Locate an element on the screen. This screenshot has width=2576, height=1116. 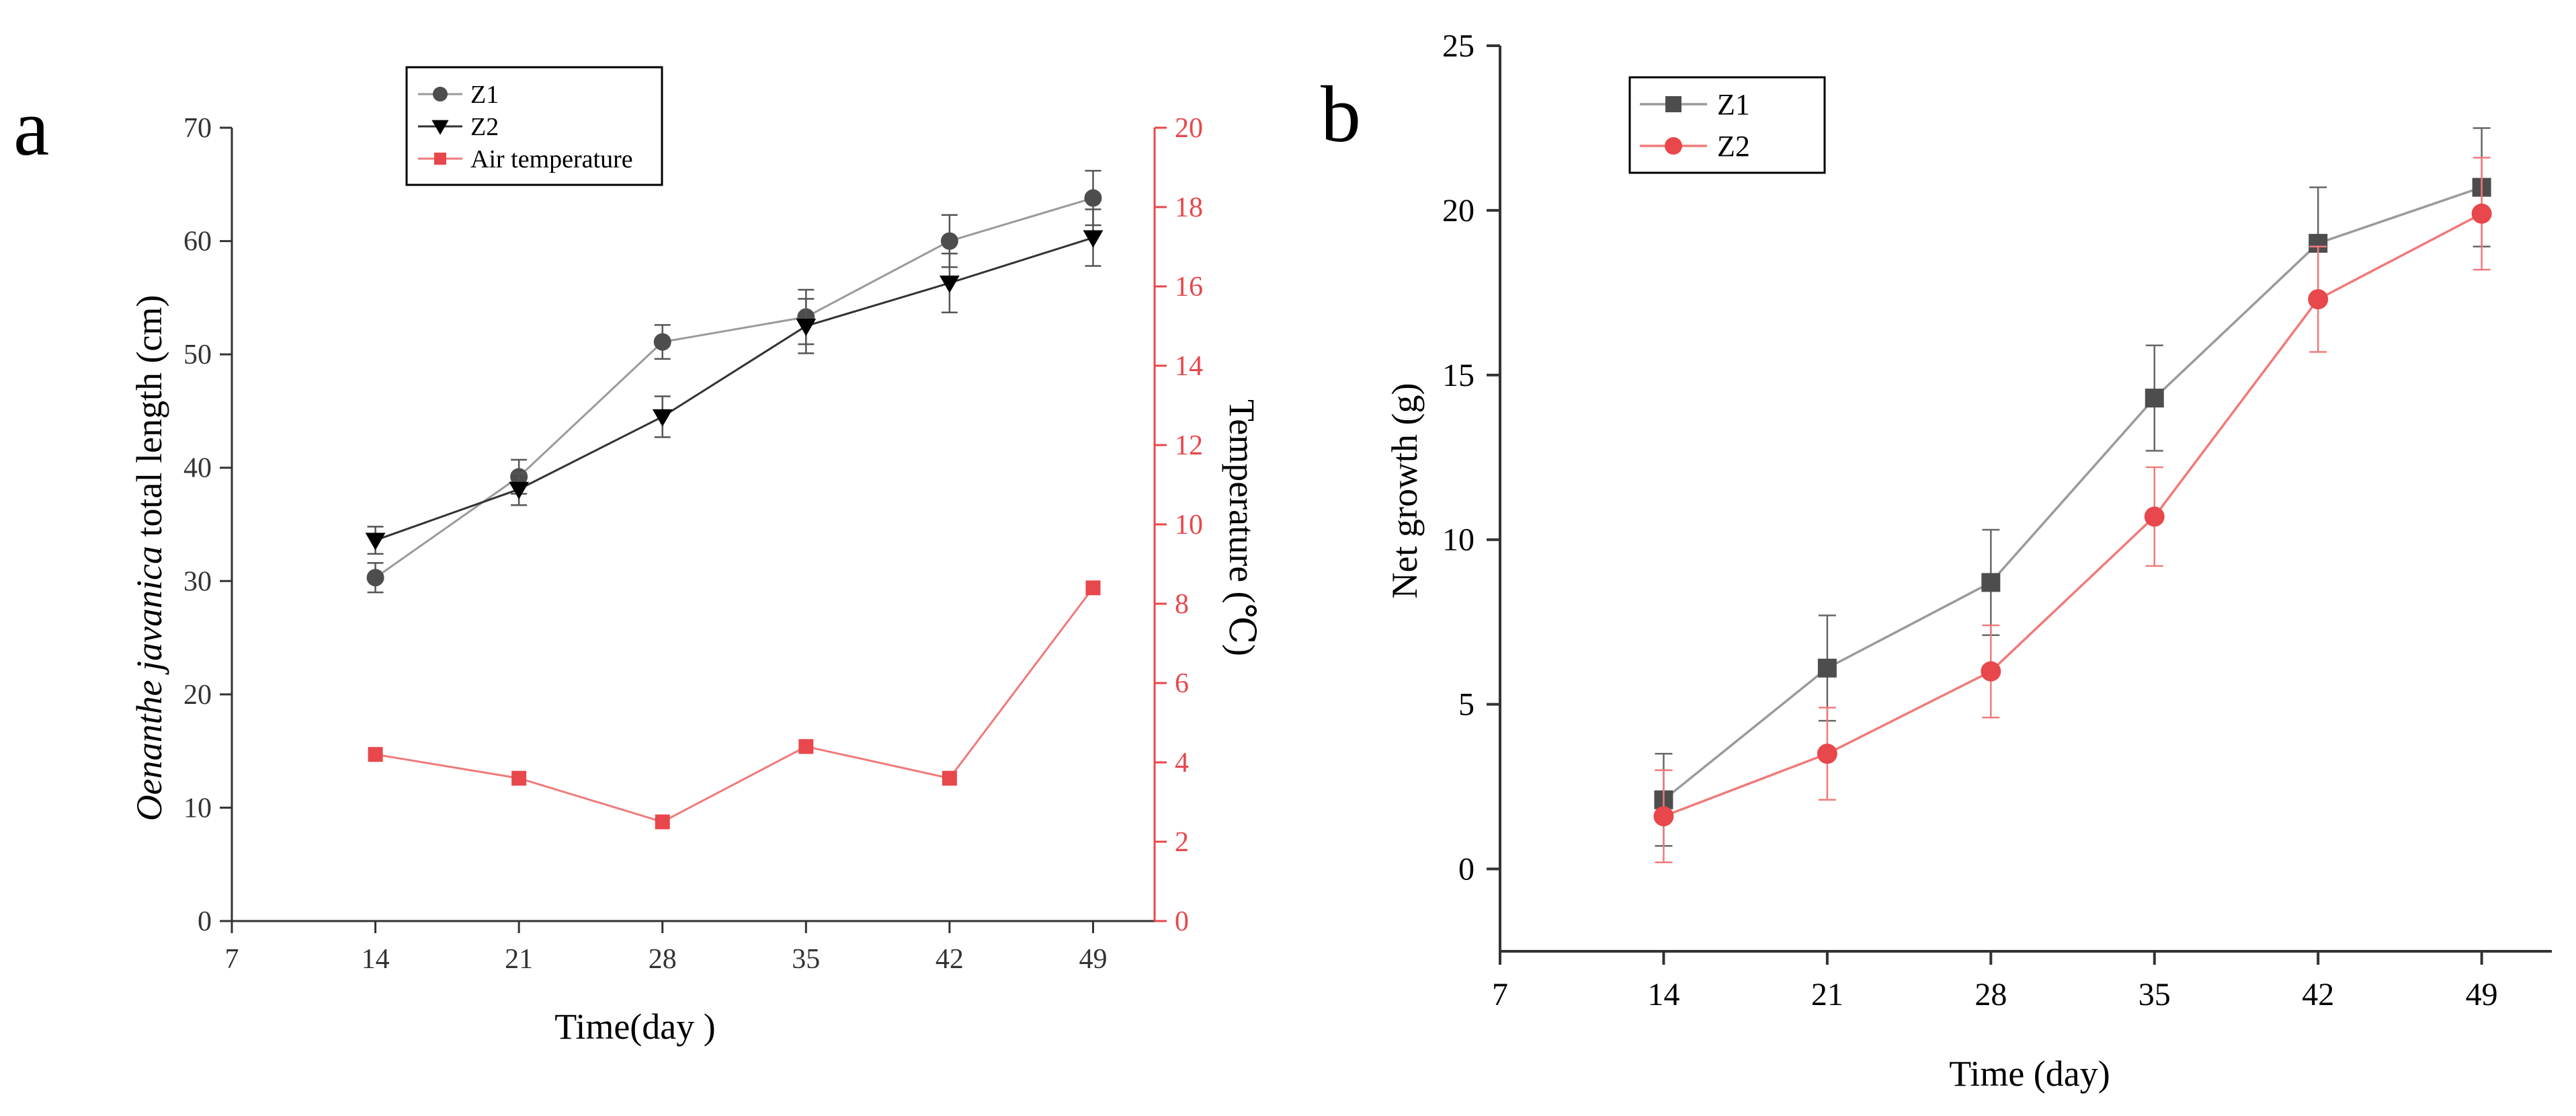
y2-tick-label-a: 4 is located at coordinates (1182, 763).